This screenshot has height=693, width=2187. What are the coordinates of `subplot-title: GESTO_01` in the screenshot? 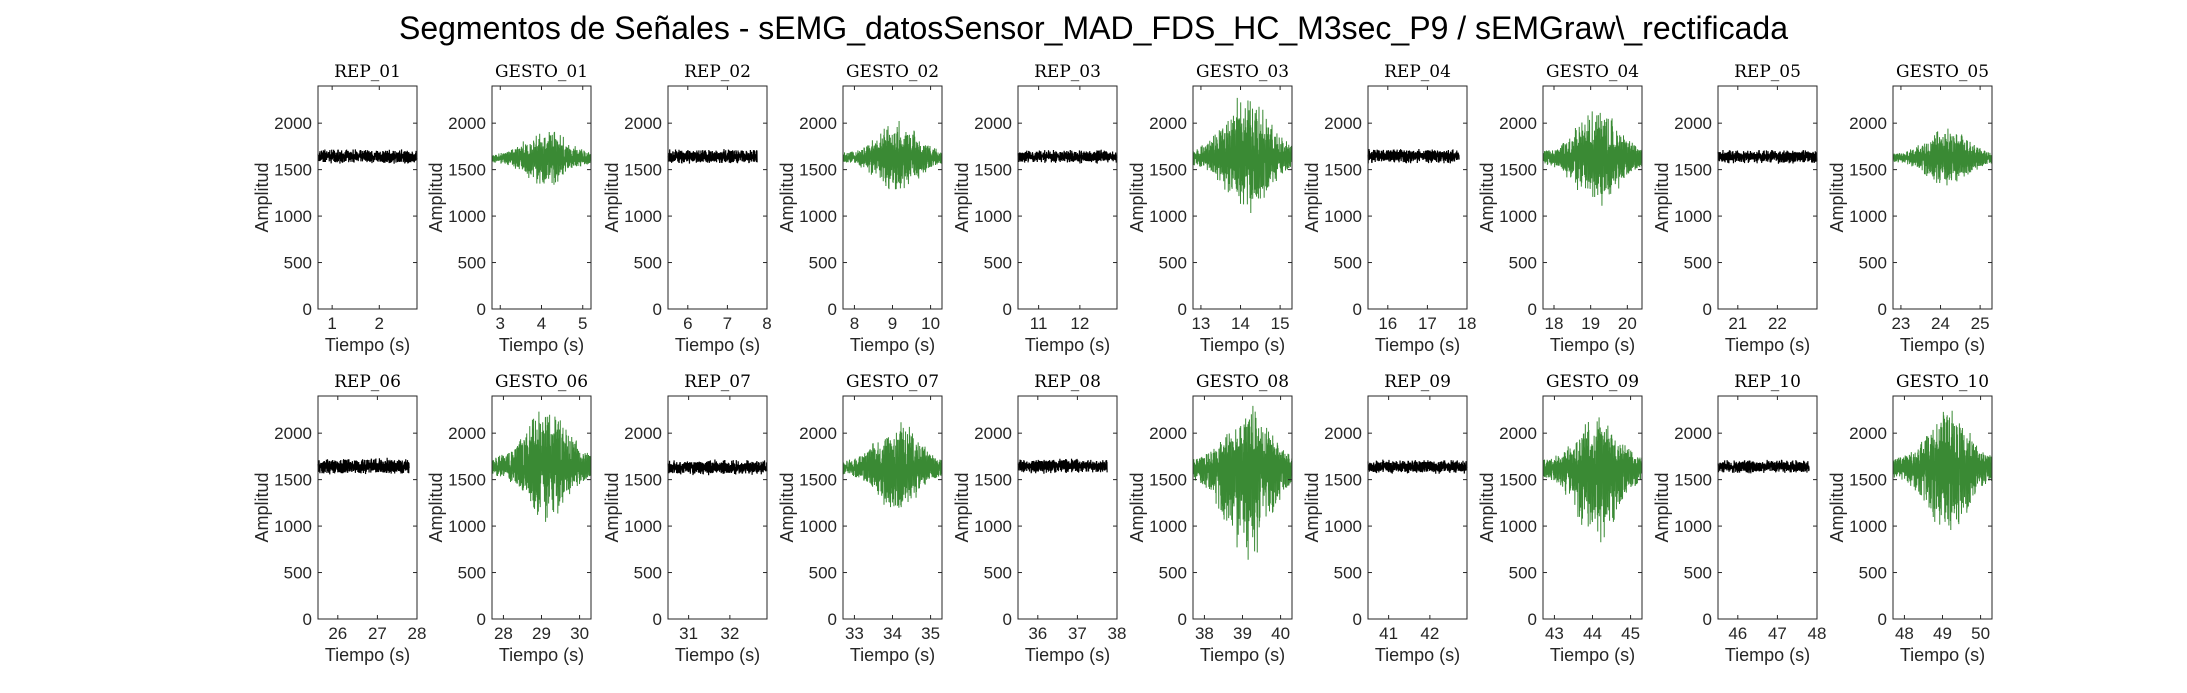 It's located at (541, 72).